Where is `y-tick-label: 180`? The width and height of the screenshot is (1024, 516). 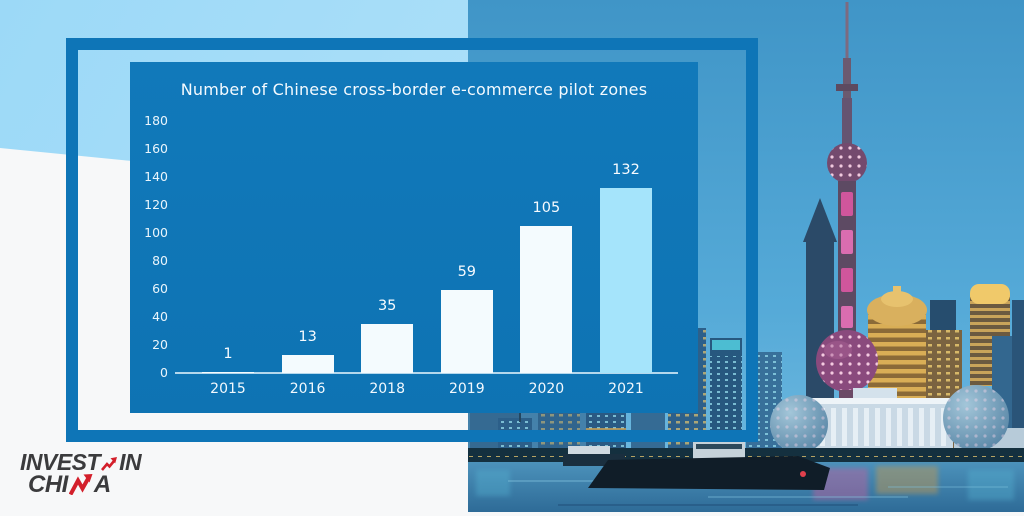
y-tick-label: 180 is located at coordinates (156, 120).